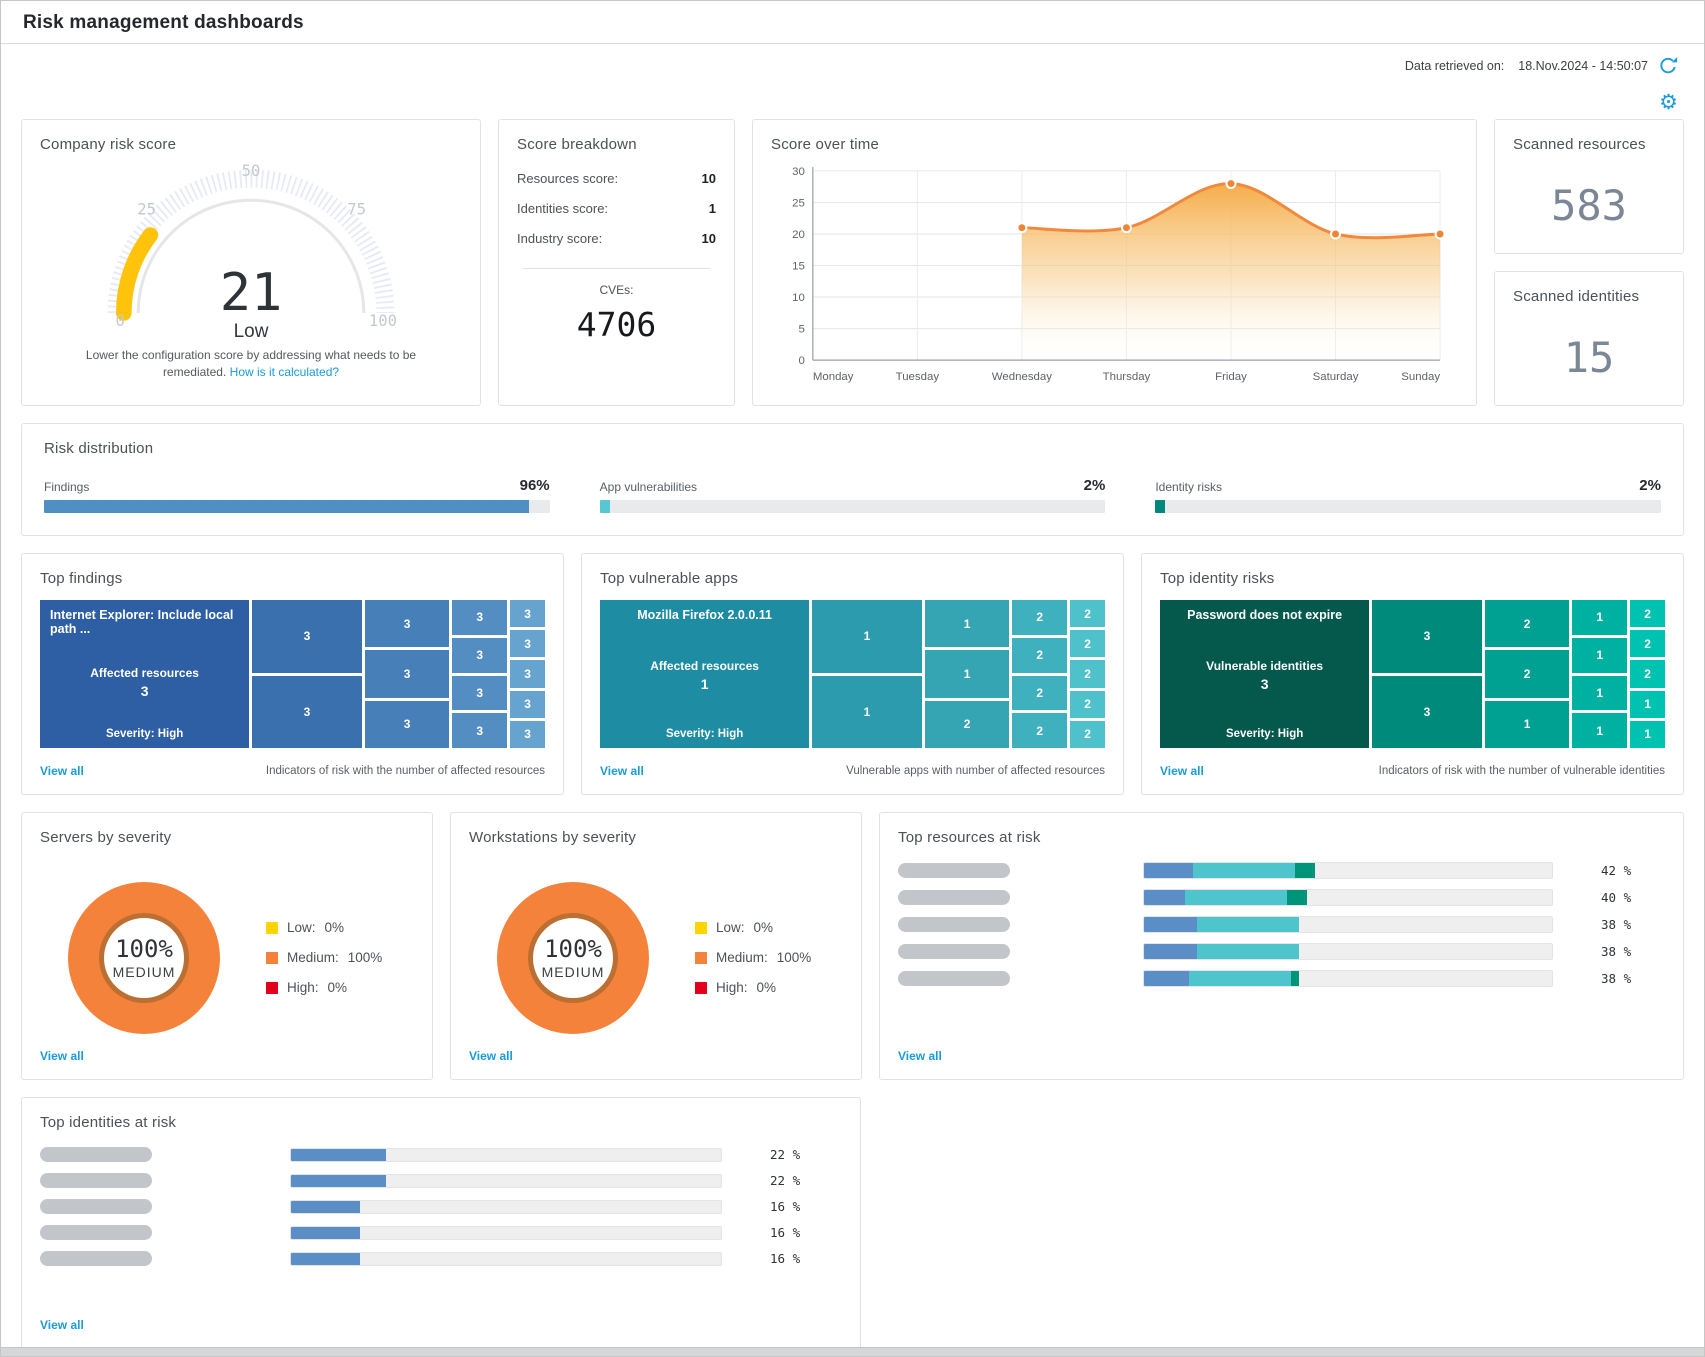  I want to click on svg-text: 15, so click(798, 267).